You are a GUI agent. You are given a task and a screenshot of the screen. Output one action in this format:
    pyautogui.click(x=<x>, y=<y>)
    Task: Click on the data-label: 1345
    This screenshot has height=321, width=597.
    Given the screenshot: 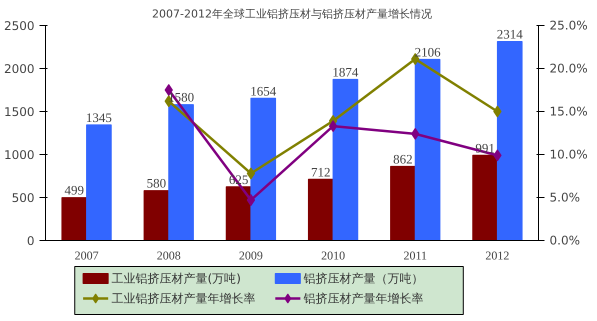 What is the action you would take?
    pyautogui.click(x=99, y=117)
    